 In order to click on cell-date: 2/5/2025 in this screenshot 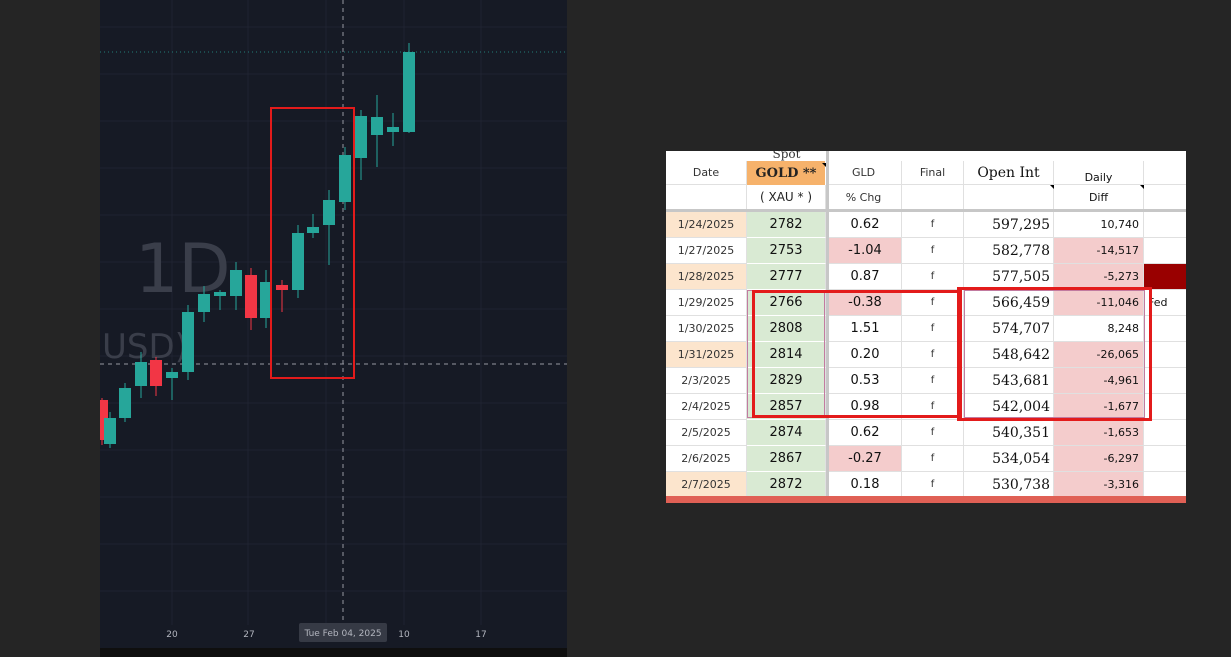, I will do `click(706, 433)`.